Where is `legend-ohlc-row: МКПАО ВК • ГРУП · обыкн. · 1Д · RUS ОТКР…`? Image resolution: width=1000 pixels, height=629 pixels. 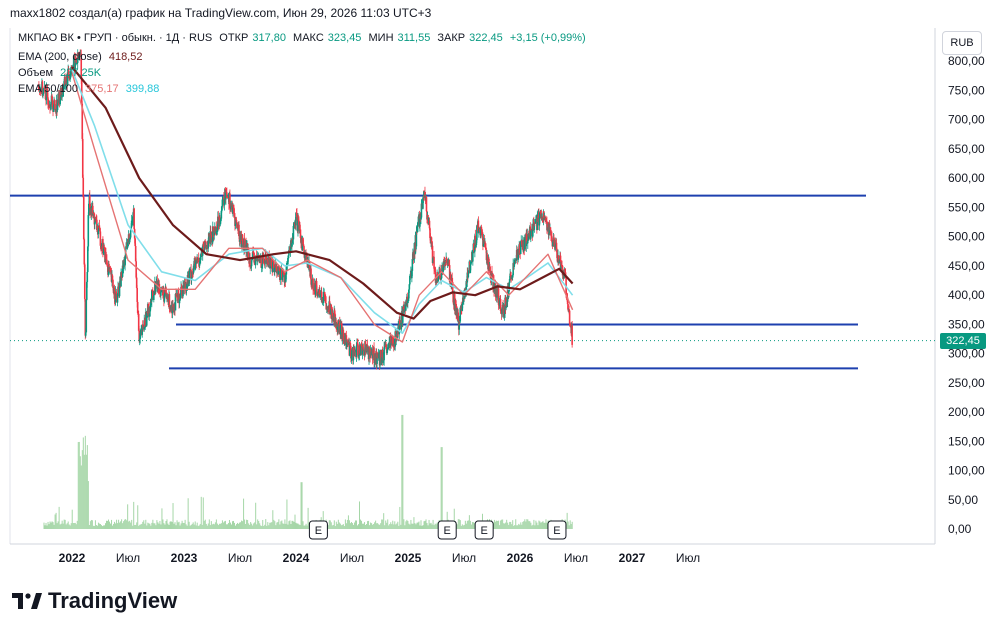 legend-ohlc-row: МКПАО ВК • ГРУП · обыкн. · 1Д · RUS ОТКР… is located at coordinates (304, 38).